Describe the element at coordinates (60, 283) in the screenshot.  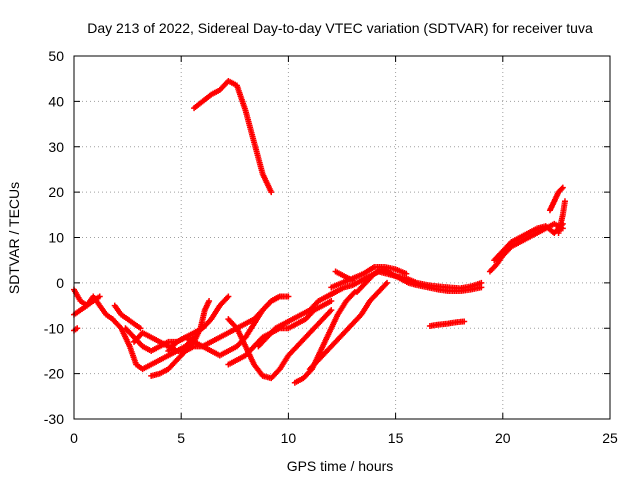
I see `y-tick-label: 0` at that location.